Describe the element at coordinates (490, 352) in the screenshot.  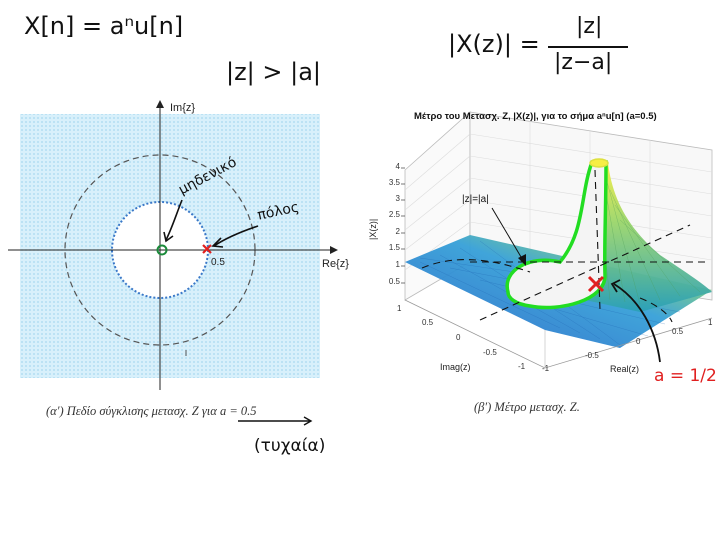
I see `imag-tick: -0.5` at that location.